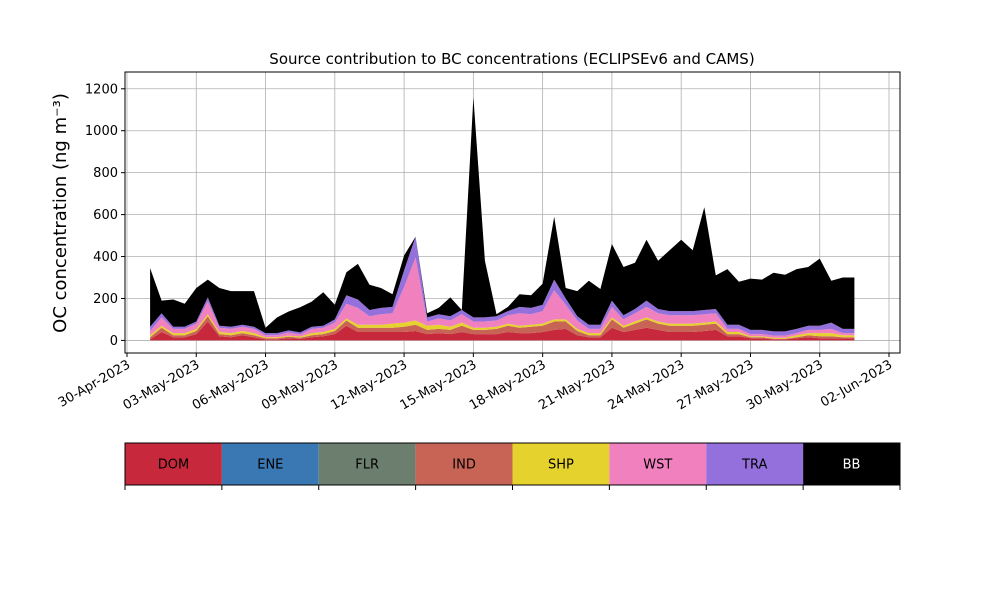 This screenshot has height=600, width=1000. What do you see at coordinates (105, 215) in the screenshot?
I see `y-tick-label: 600` at bounding box center [105, 215].